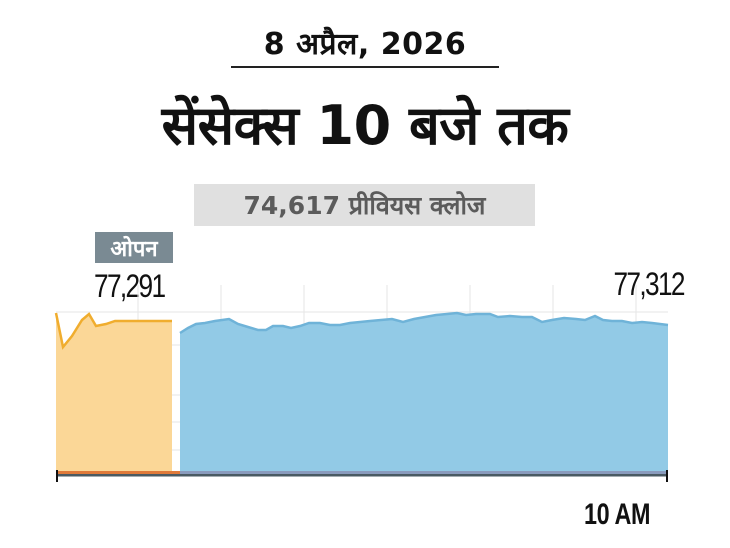 This screenshot has width=730, height=548. What do you see at coordinates (365, 44) in the screenshot?
I see `chart-date: 8 अप्रैल, 2026` at bounding box center [365, 44].